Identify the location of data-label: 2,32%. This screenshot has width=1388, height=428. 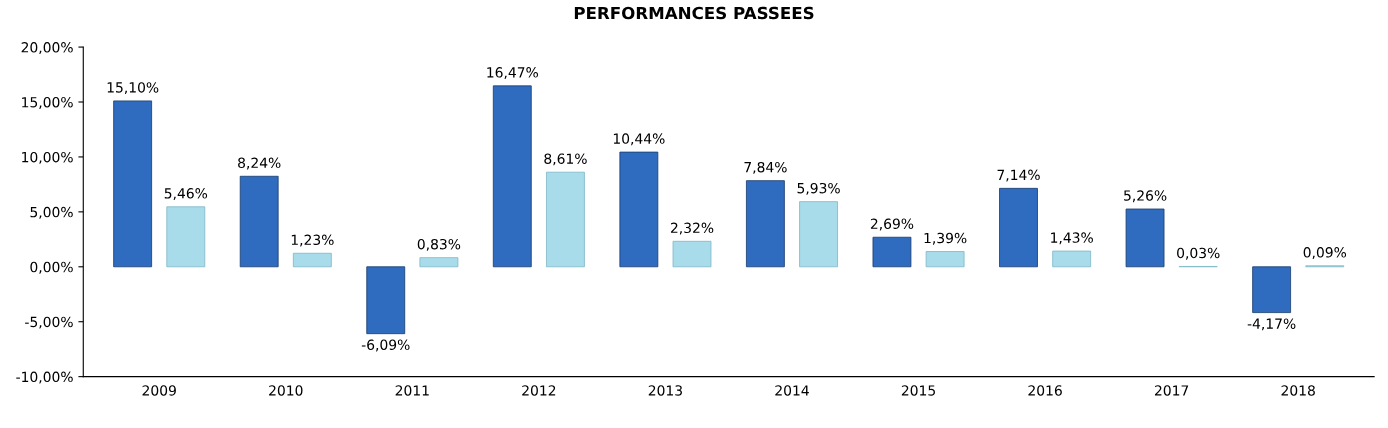
(692, 228).